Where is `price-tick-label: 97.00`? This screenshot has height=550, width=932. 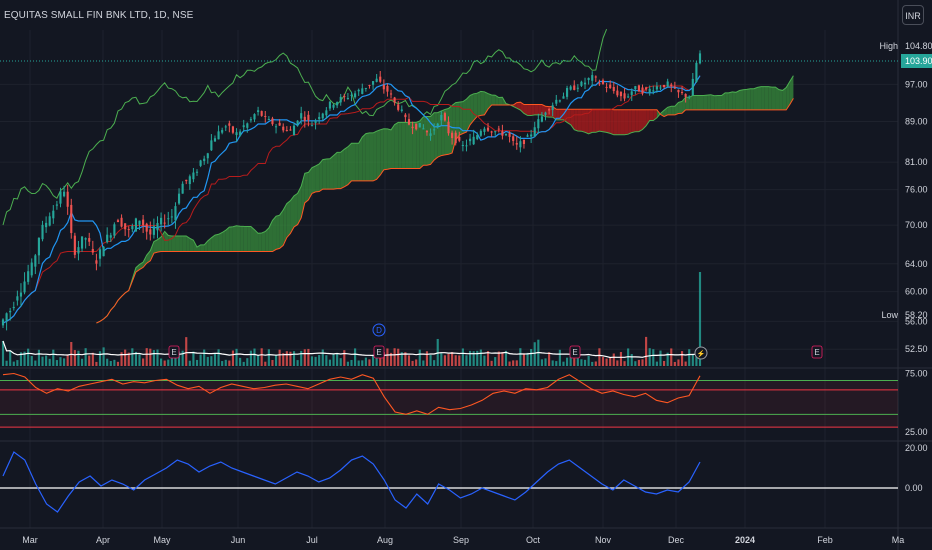
price-tick-label: 97.00 is located at coordinates (916, 84).